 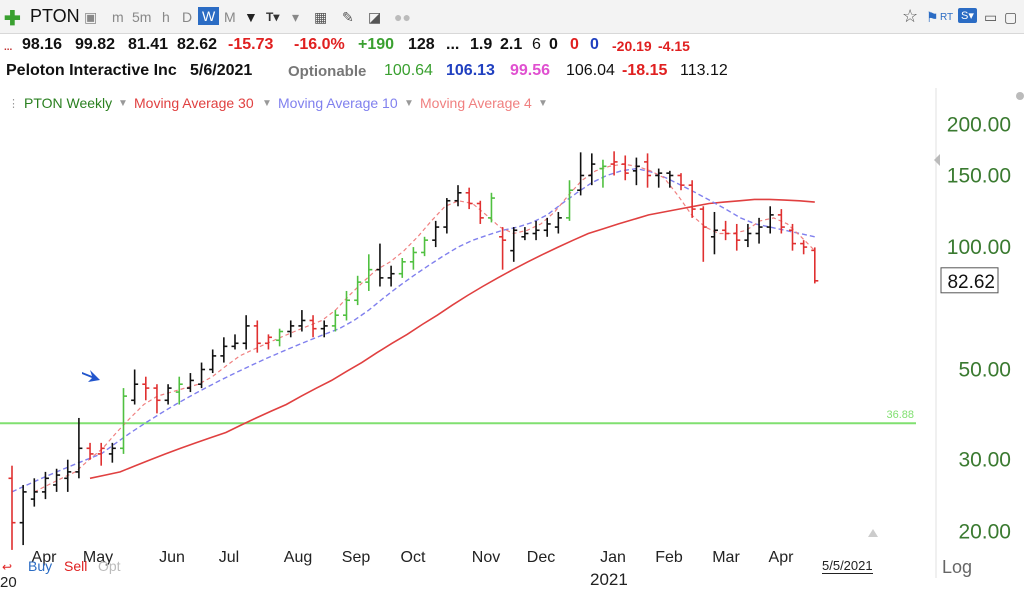 I want to click on dropdown-icon: ▾, so click(x=296, y=17).